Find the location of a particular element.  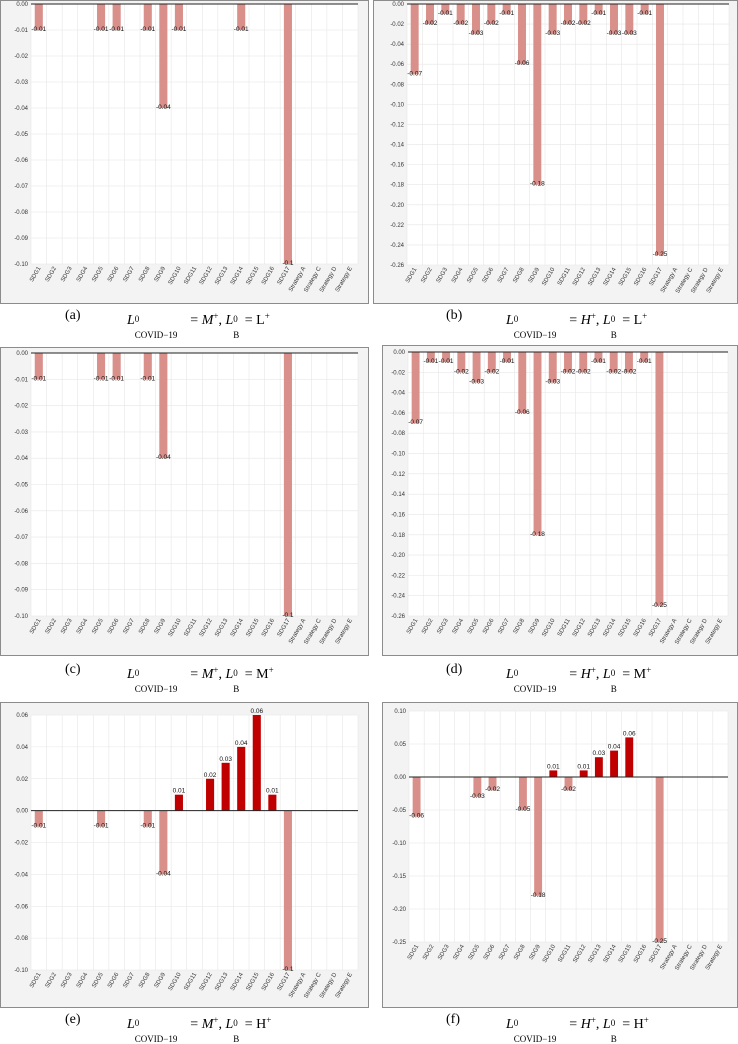

data-label: 0.02 is located at coordinates (210, 775).